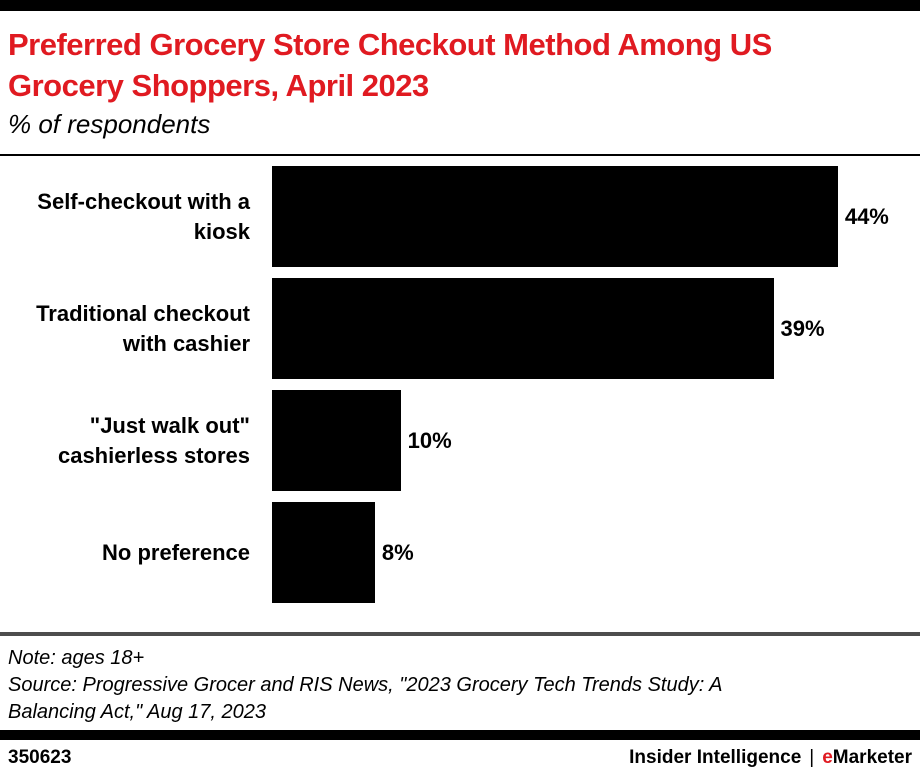 This screenshot has width=920, height=780. What do you see at coordinates (460, 735) in the screenshot?
I see `footer-divider` at bounding box center [460, 735].